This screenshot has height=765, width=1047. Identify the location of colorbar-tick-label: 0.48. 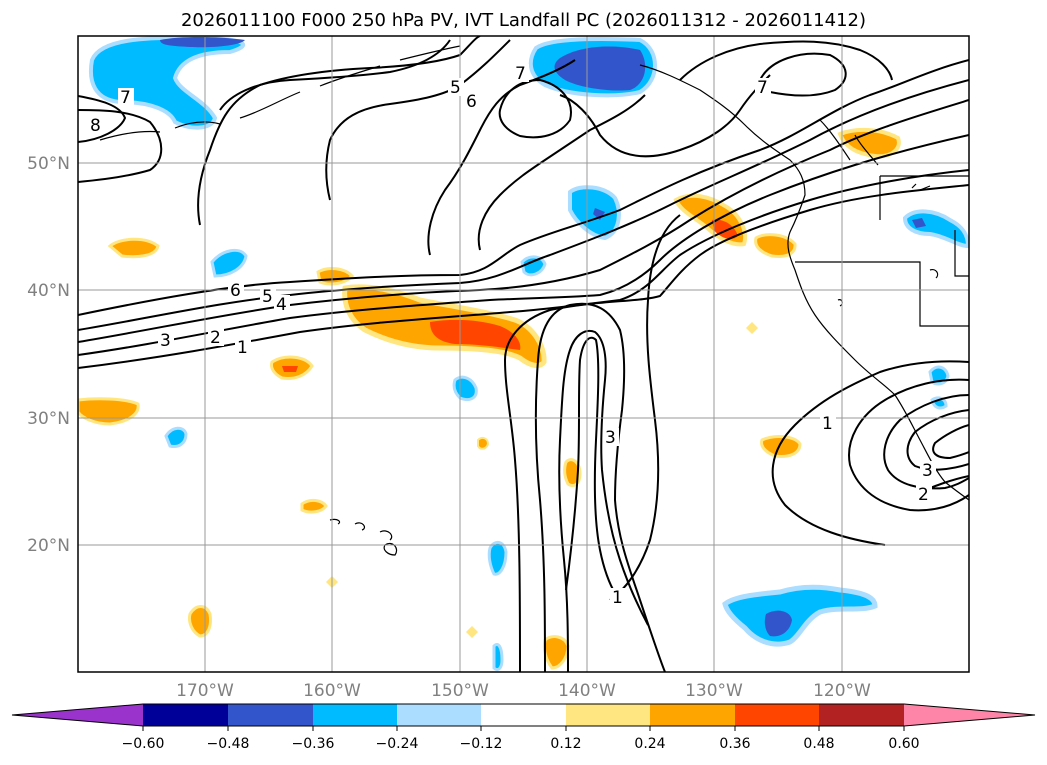
(818, 744).